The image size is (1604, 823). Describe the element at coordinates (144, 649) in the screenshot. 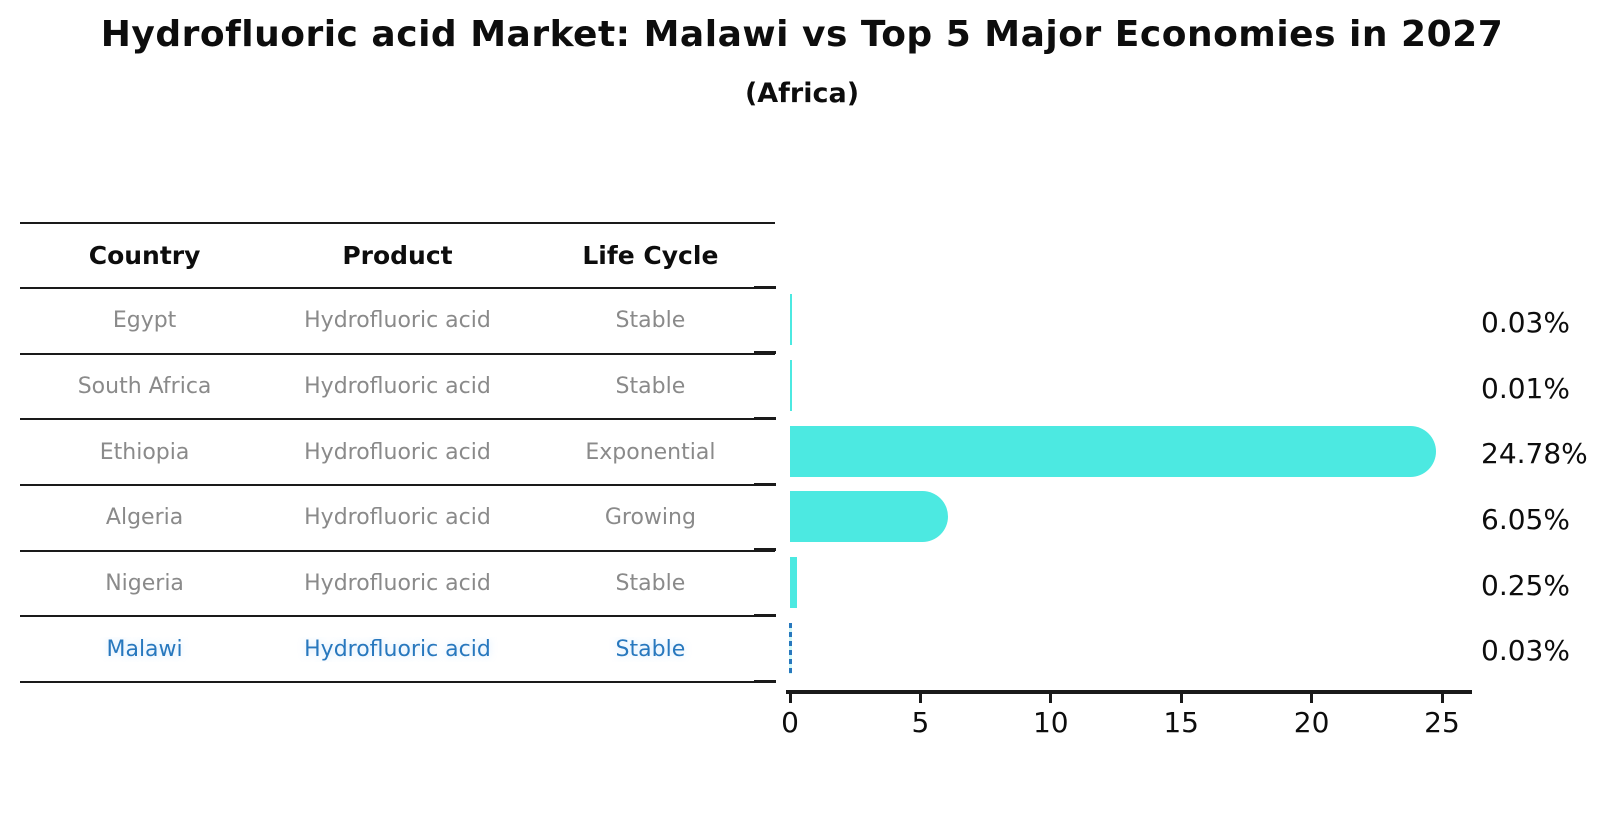

I see `country-cell: Malawi` at that location.